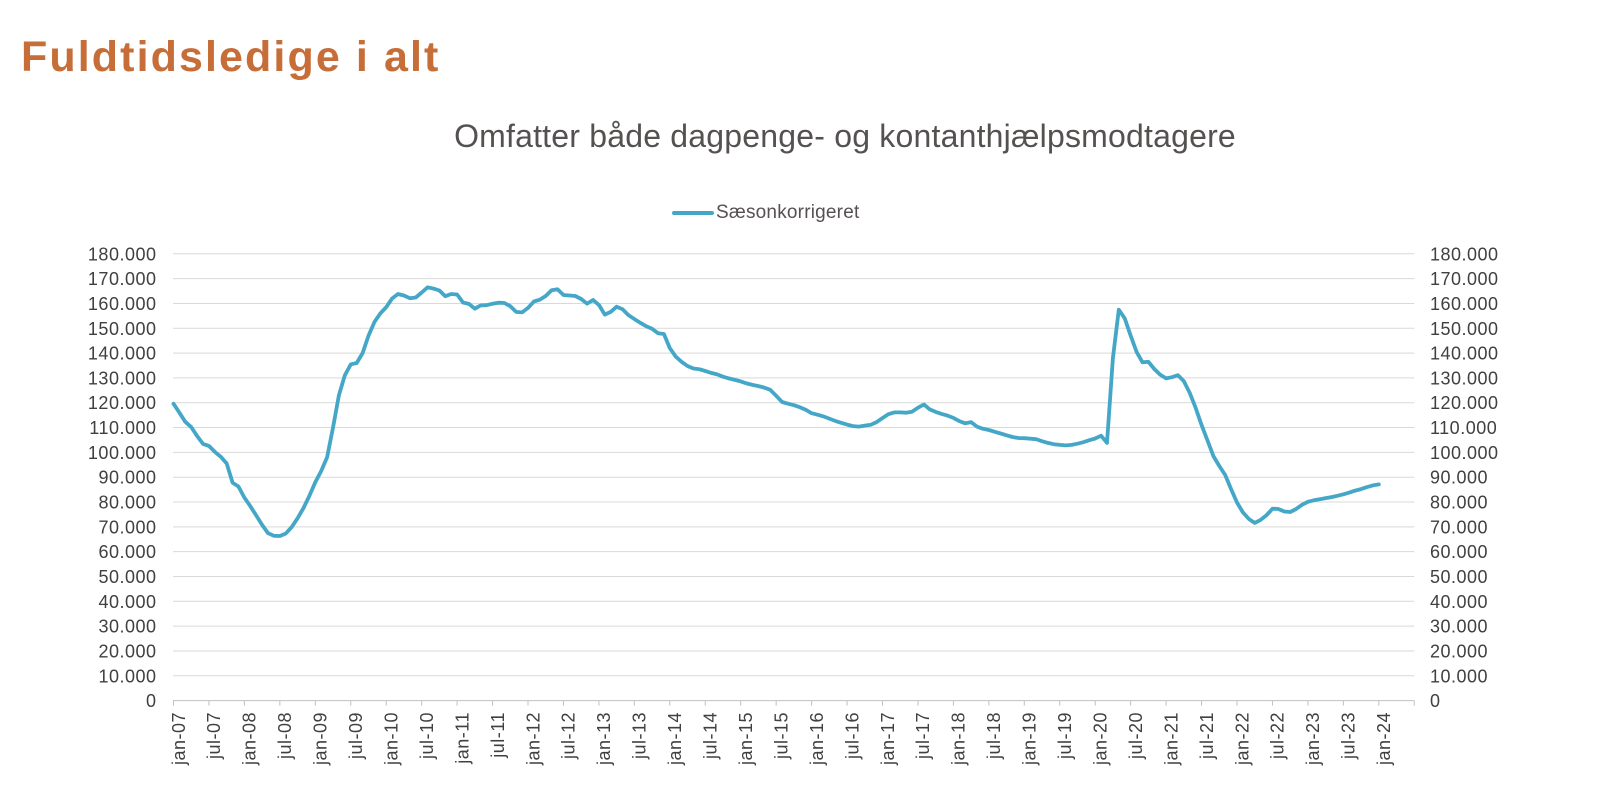 This screenshot has height=800, width=1600. What do you see at coordinates (817, 739) in the screenshot?
I see `svg-text: jan-16` at bounding box center [817, 739].